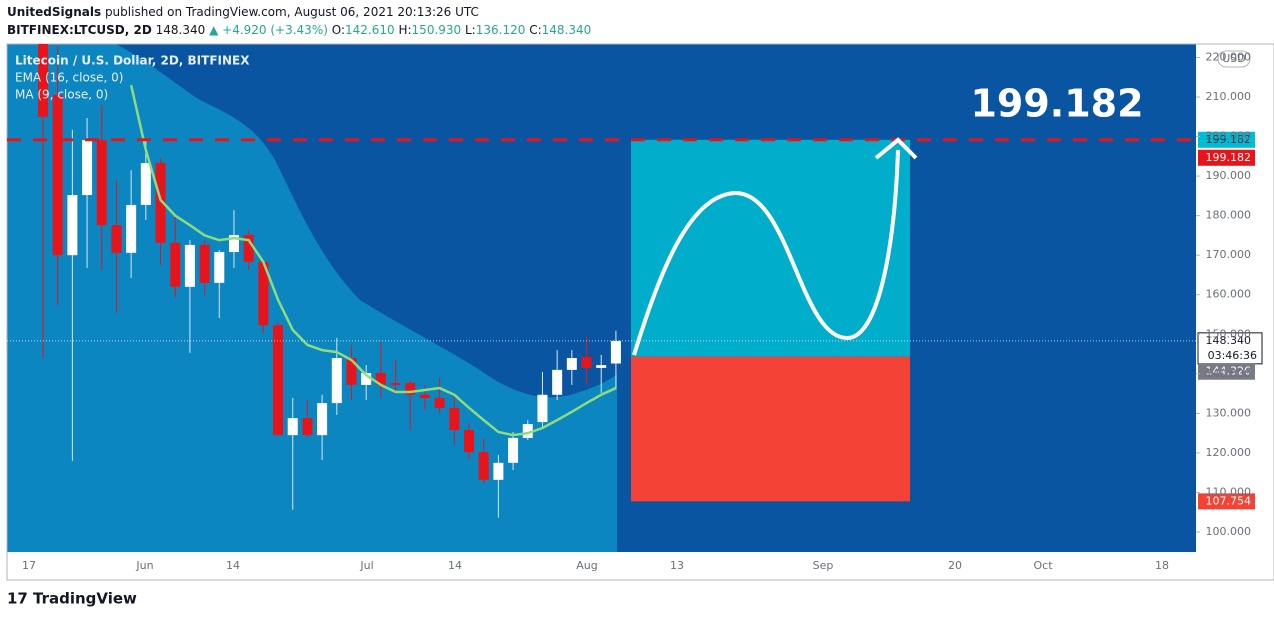 This screenshot has height=617, width=1274. Describe the element at coordinates (275, 30) in the screenshot. I see `change: +4.920 (+3.43%)` at that location.